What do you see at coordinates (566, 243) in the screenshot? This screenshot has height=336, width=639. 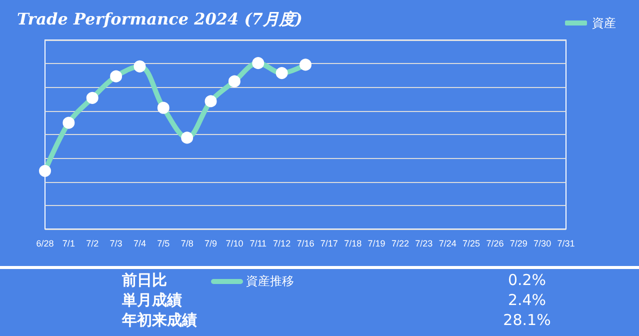 I see `x-tick-label: 7/31` at bounding box center [566, 243].